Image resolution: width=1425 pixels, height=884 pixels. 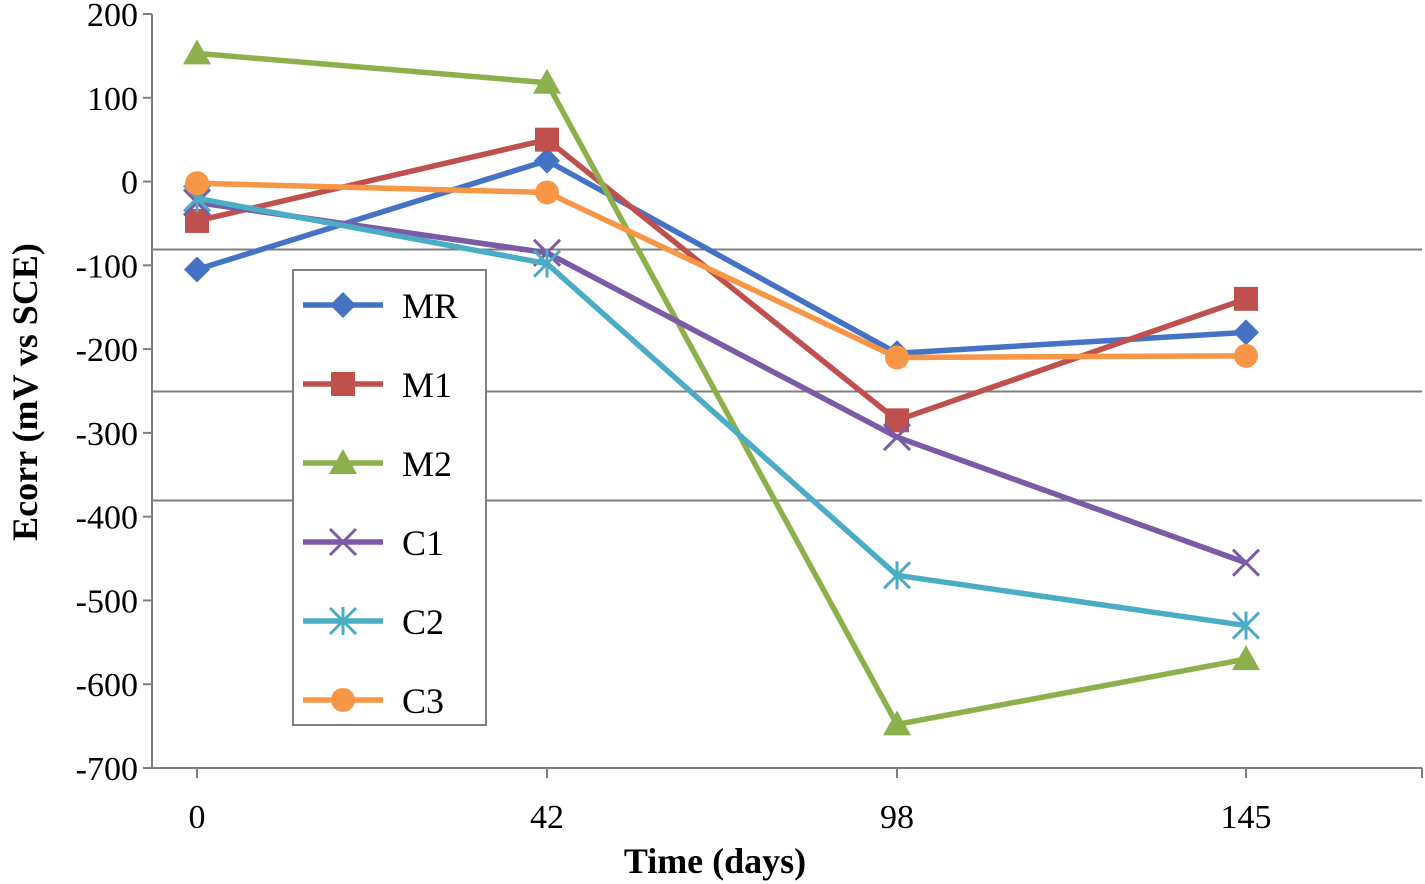 I want to click on y-tick-label: -600, so click(x=107, y=685).